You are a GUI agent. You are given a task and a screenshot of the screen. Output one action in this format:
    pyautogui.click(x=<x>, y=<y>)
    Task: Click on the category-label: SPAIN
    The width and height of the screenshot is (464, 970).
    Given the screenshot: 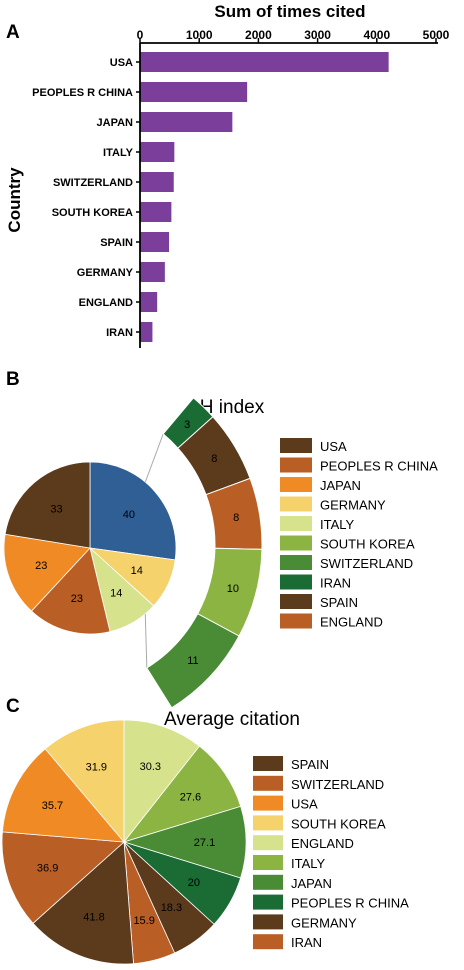 What is the action you would take?
    pyautogui.click(x=116, y=243)
    